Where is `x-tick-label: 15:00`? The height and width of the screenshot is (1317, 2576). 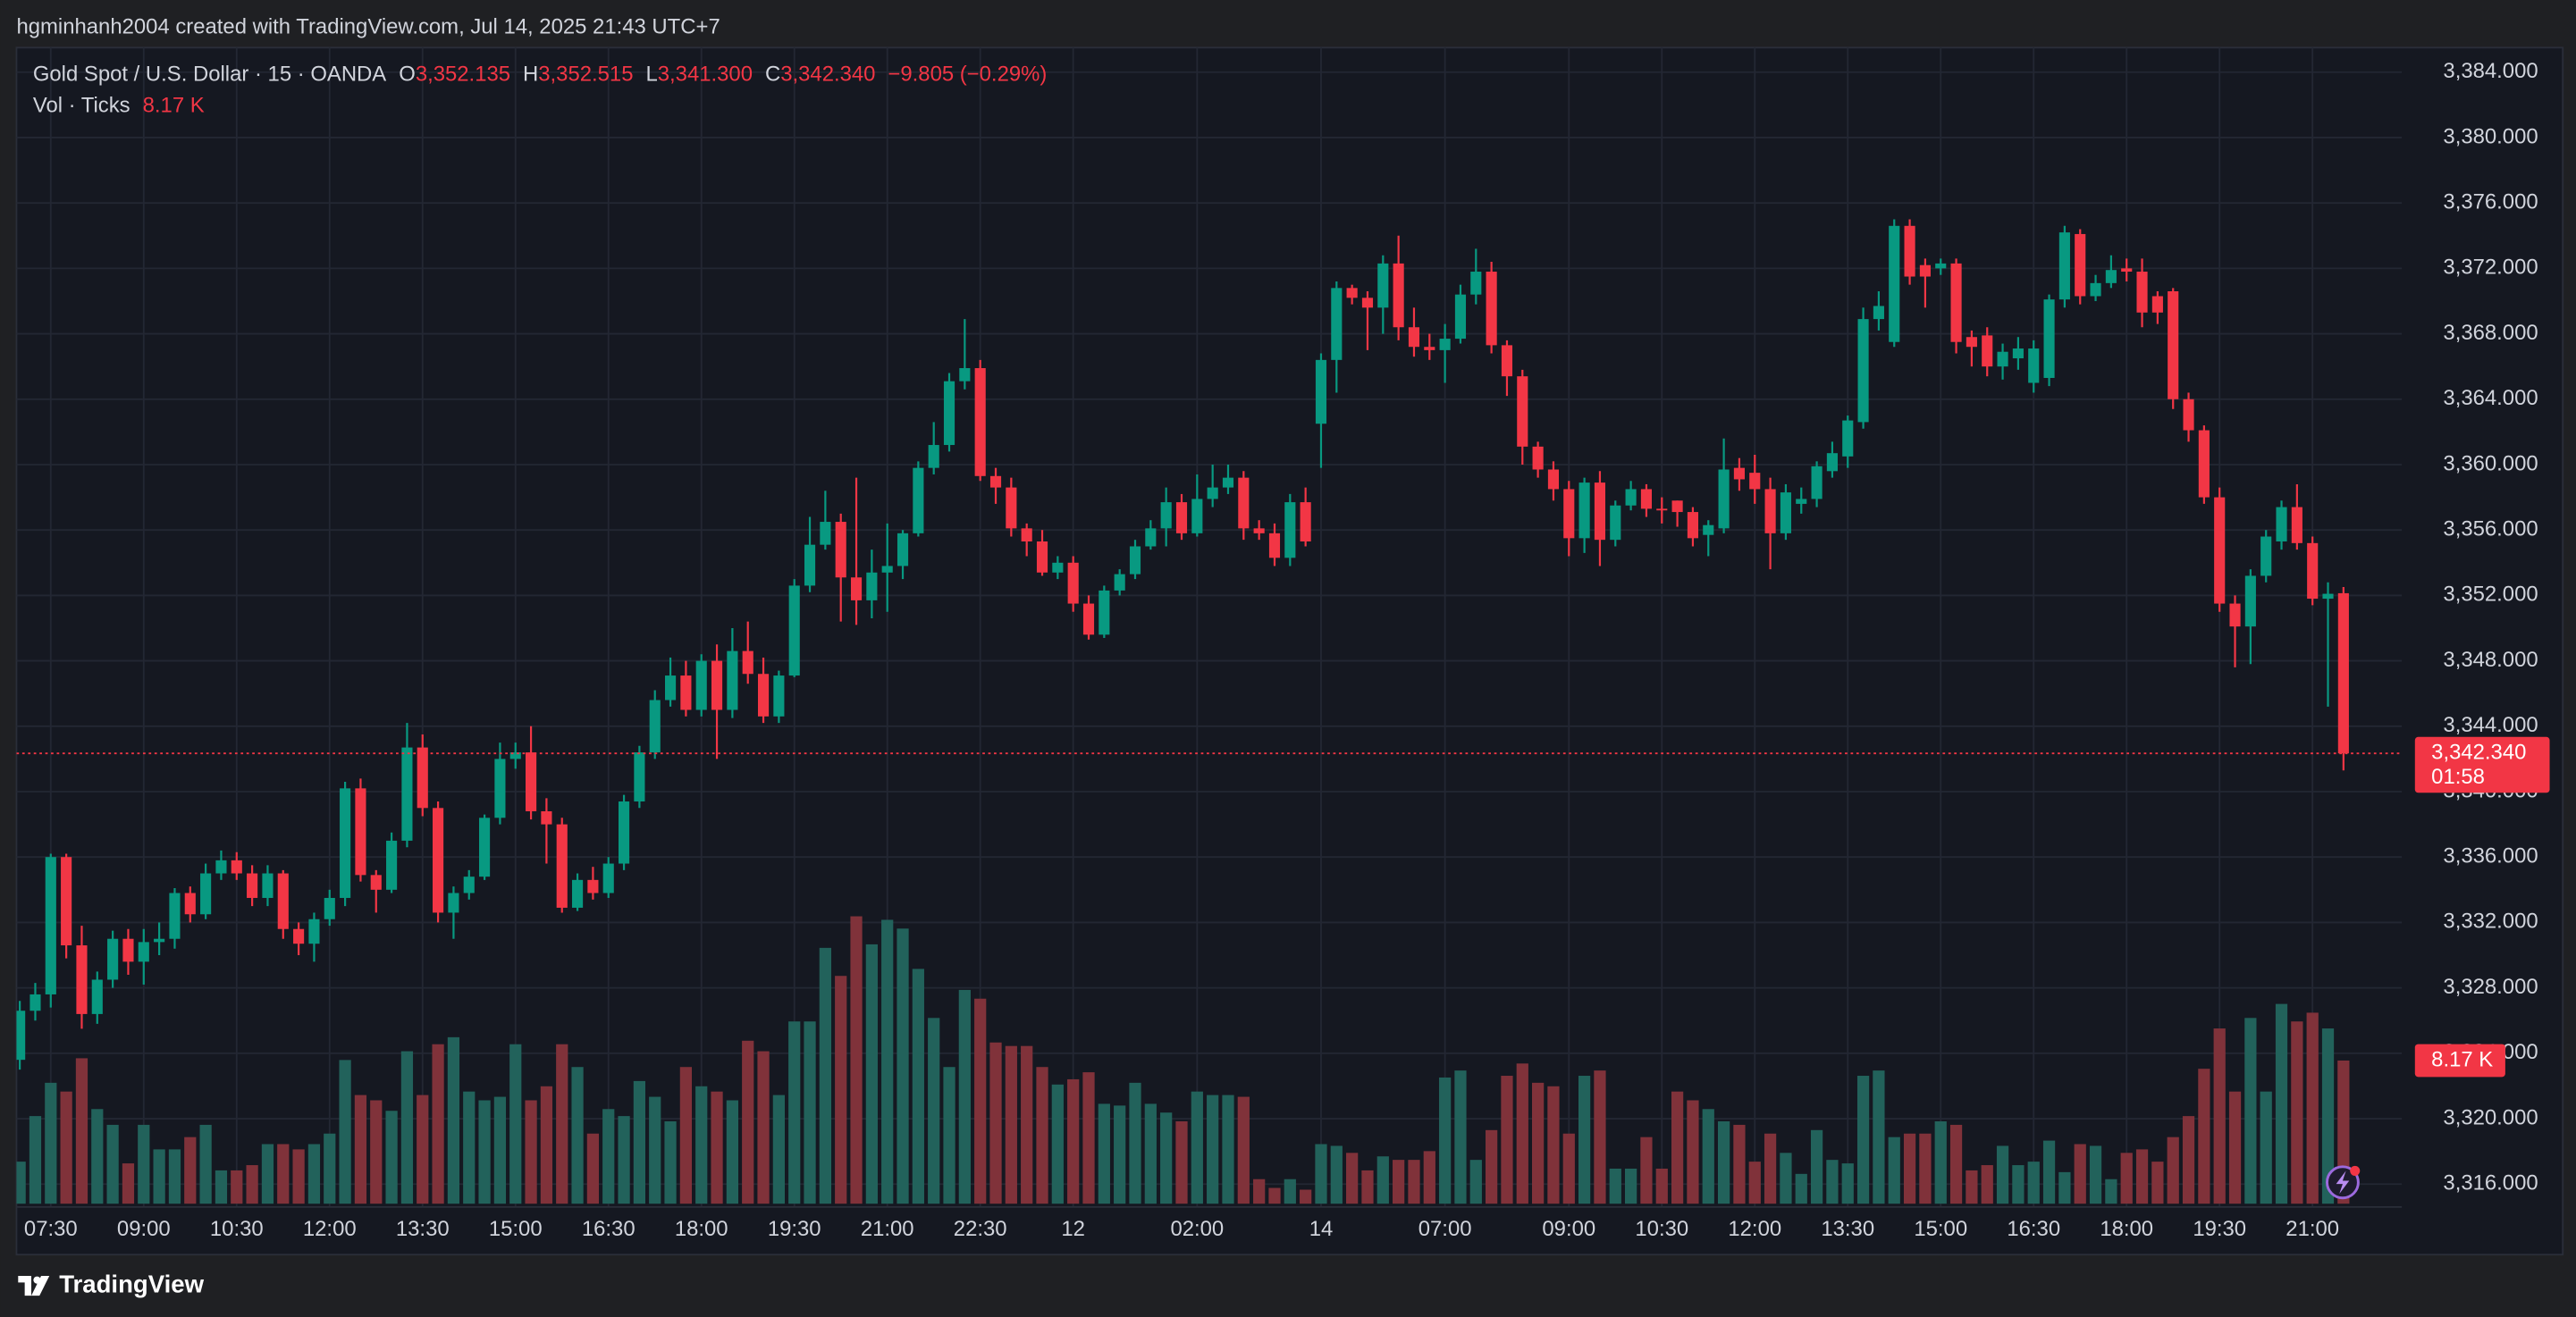
x-tick-label: 15:00 is located at coordinates (516, 1229).